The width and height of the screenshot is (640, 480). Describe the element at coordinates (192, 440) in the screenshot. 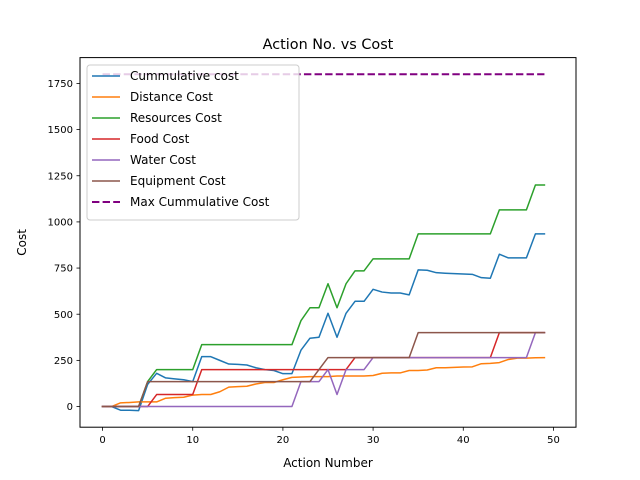

I see `x-tick-label: 10` at that location.